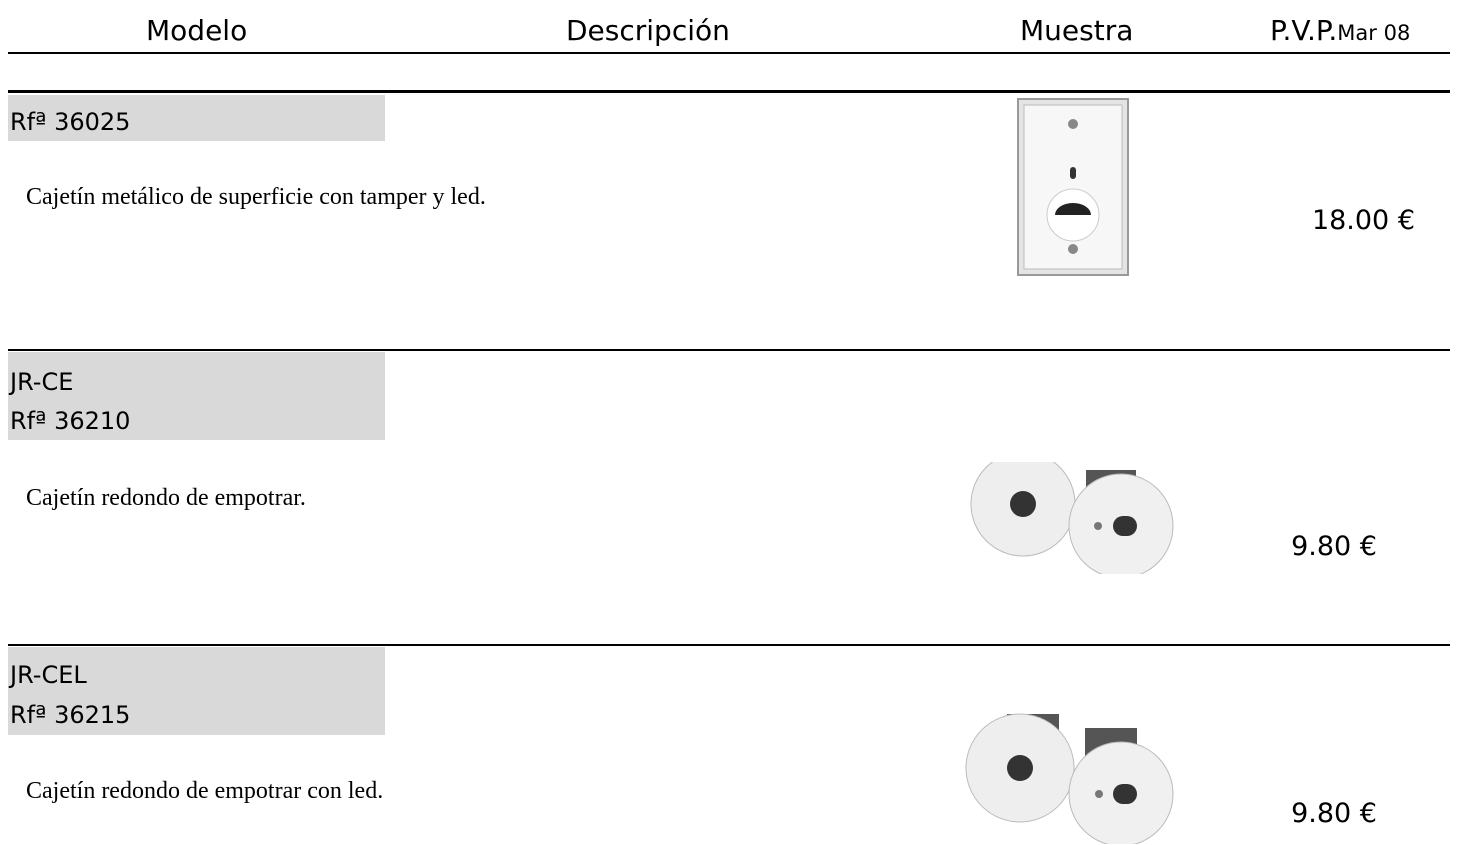 This screenshot has width=1459, height=845. Describe the element at coordinates (70, 122) in the screenshot. I see `model-ref: Rfª 36025` at that location.